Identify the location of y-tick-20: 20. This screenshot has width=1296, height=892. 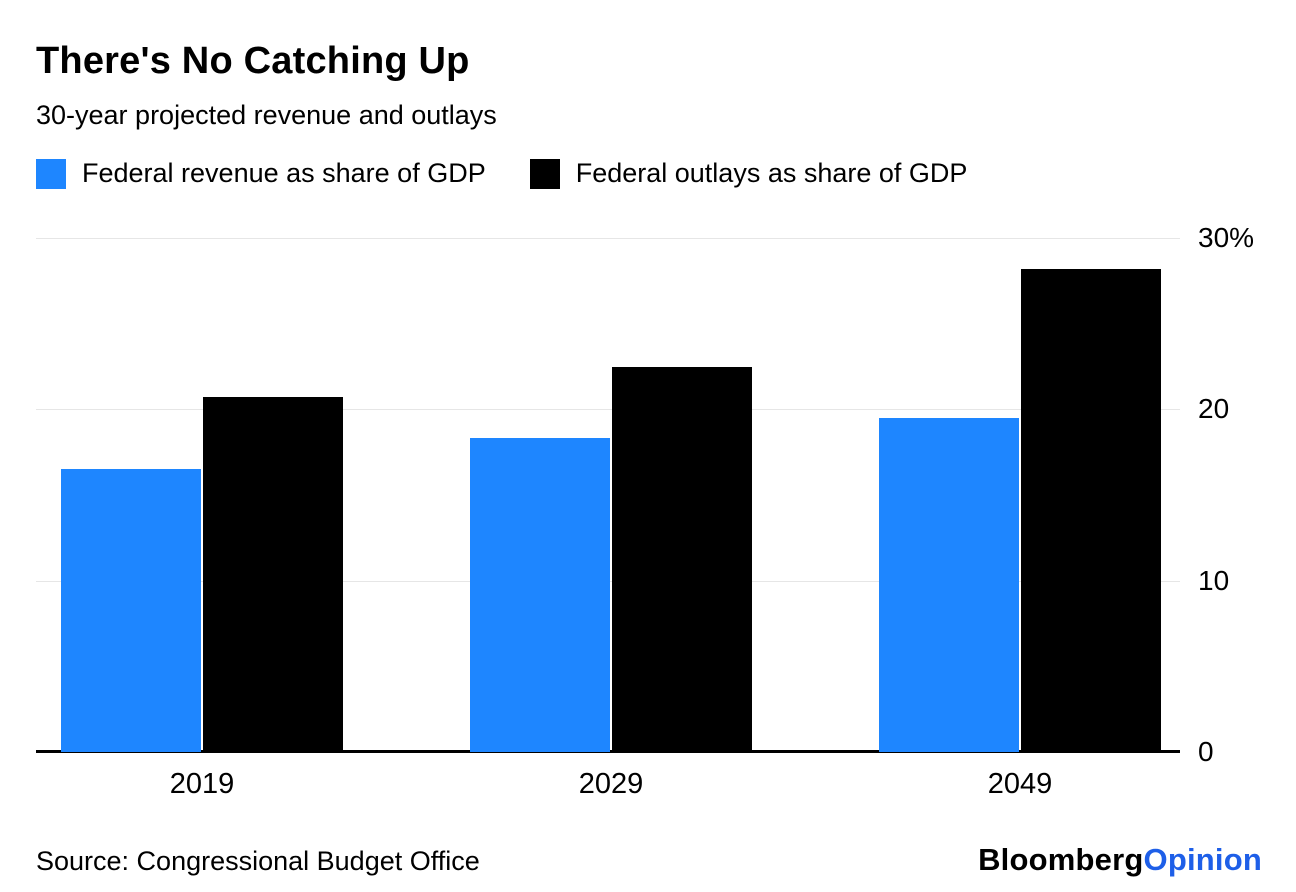
(1214, 409).